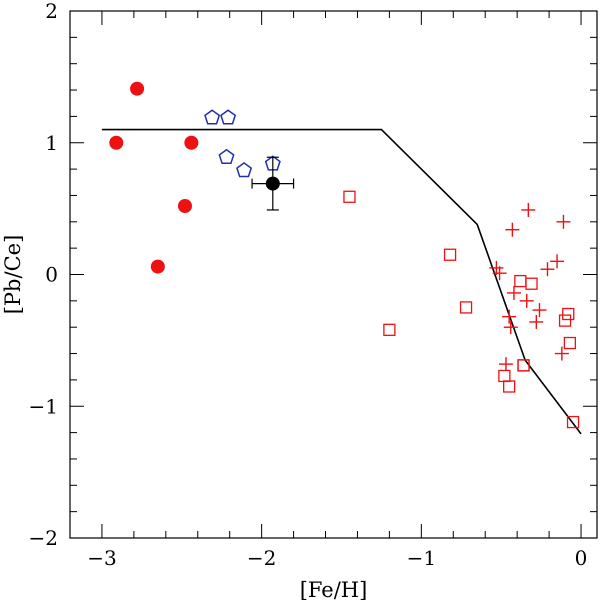 The image size is (600, 605). I want to click on x-tick-label: 0, so click(581, 558).